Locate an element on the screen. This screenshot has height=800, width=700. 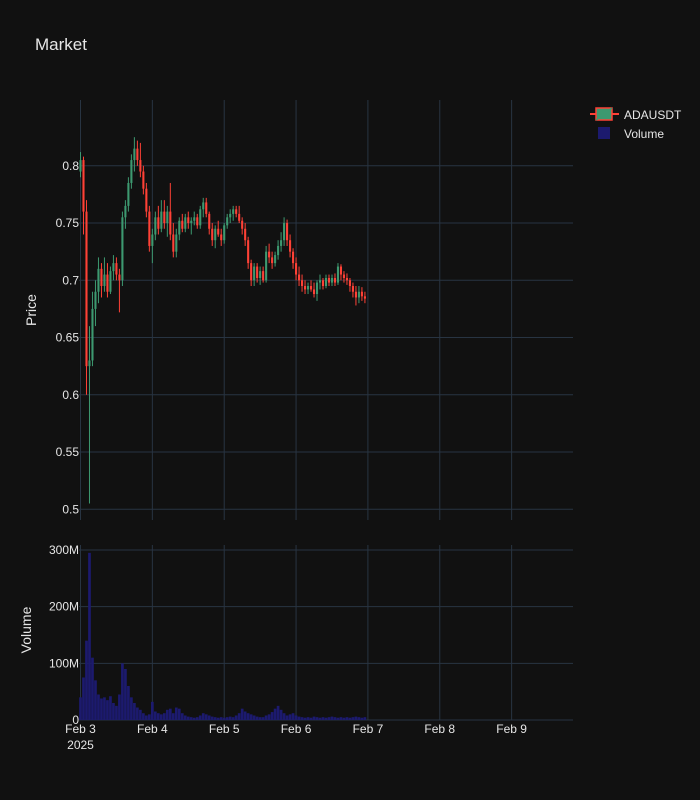
price-tick-label: 0.75 is located at coordinates (68, 223).